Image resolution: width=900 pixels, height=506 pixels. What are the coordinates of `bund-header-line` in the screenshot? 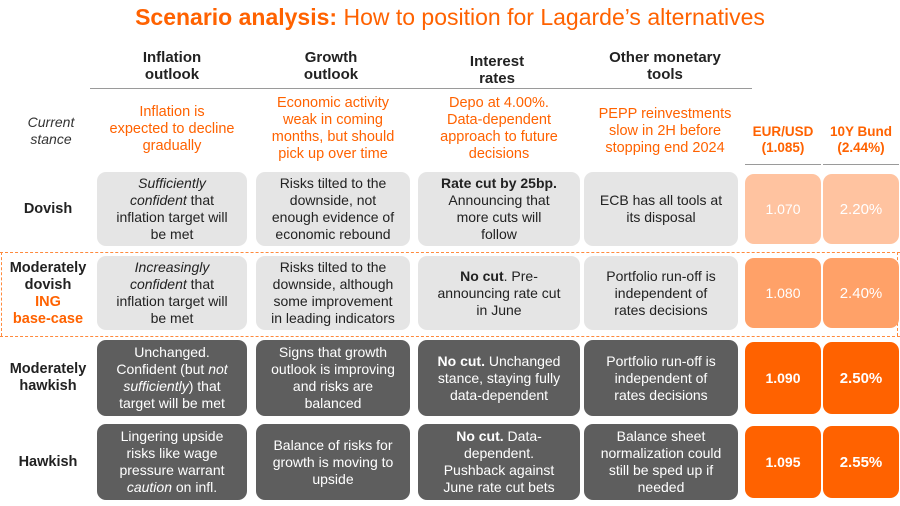 It's located at (861, 164).